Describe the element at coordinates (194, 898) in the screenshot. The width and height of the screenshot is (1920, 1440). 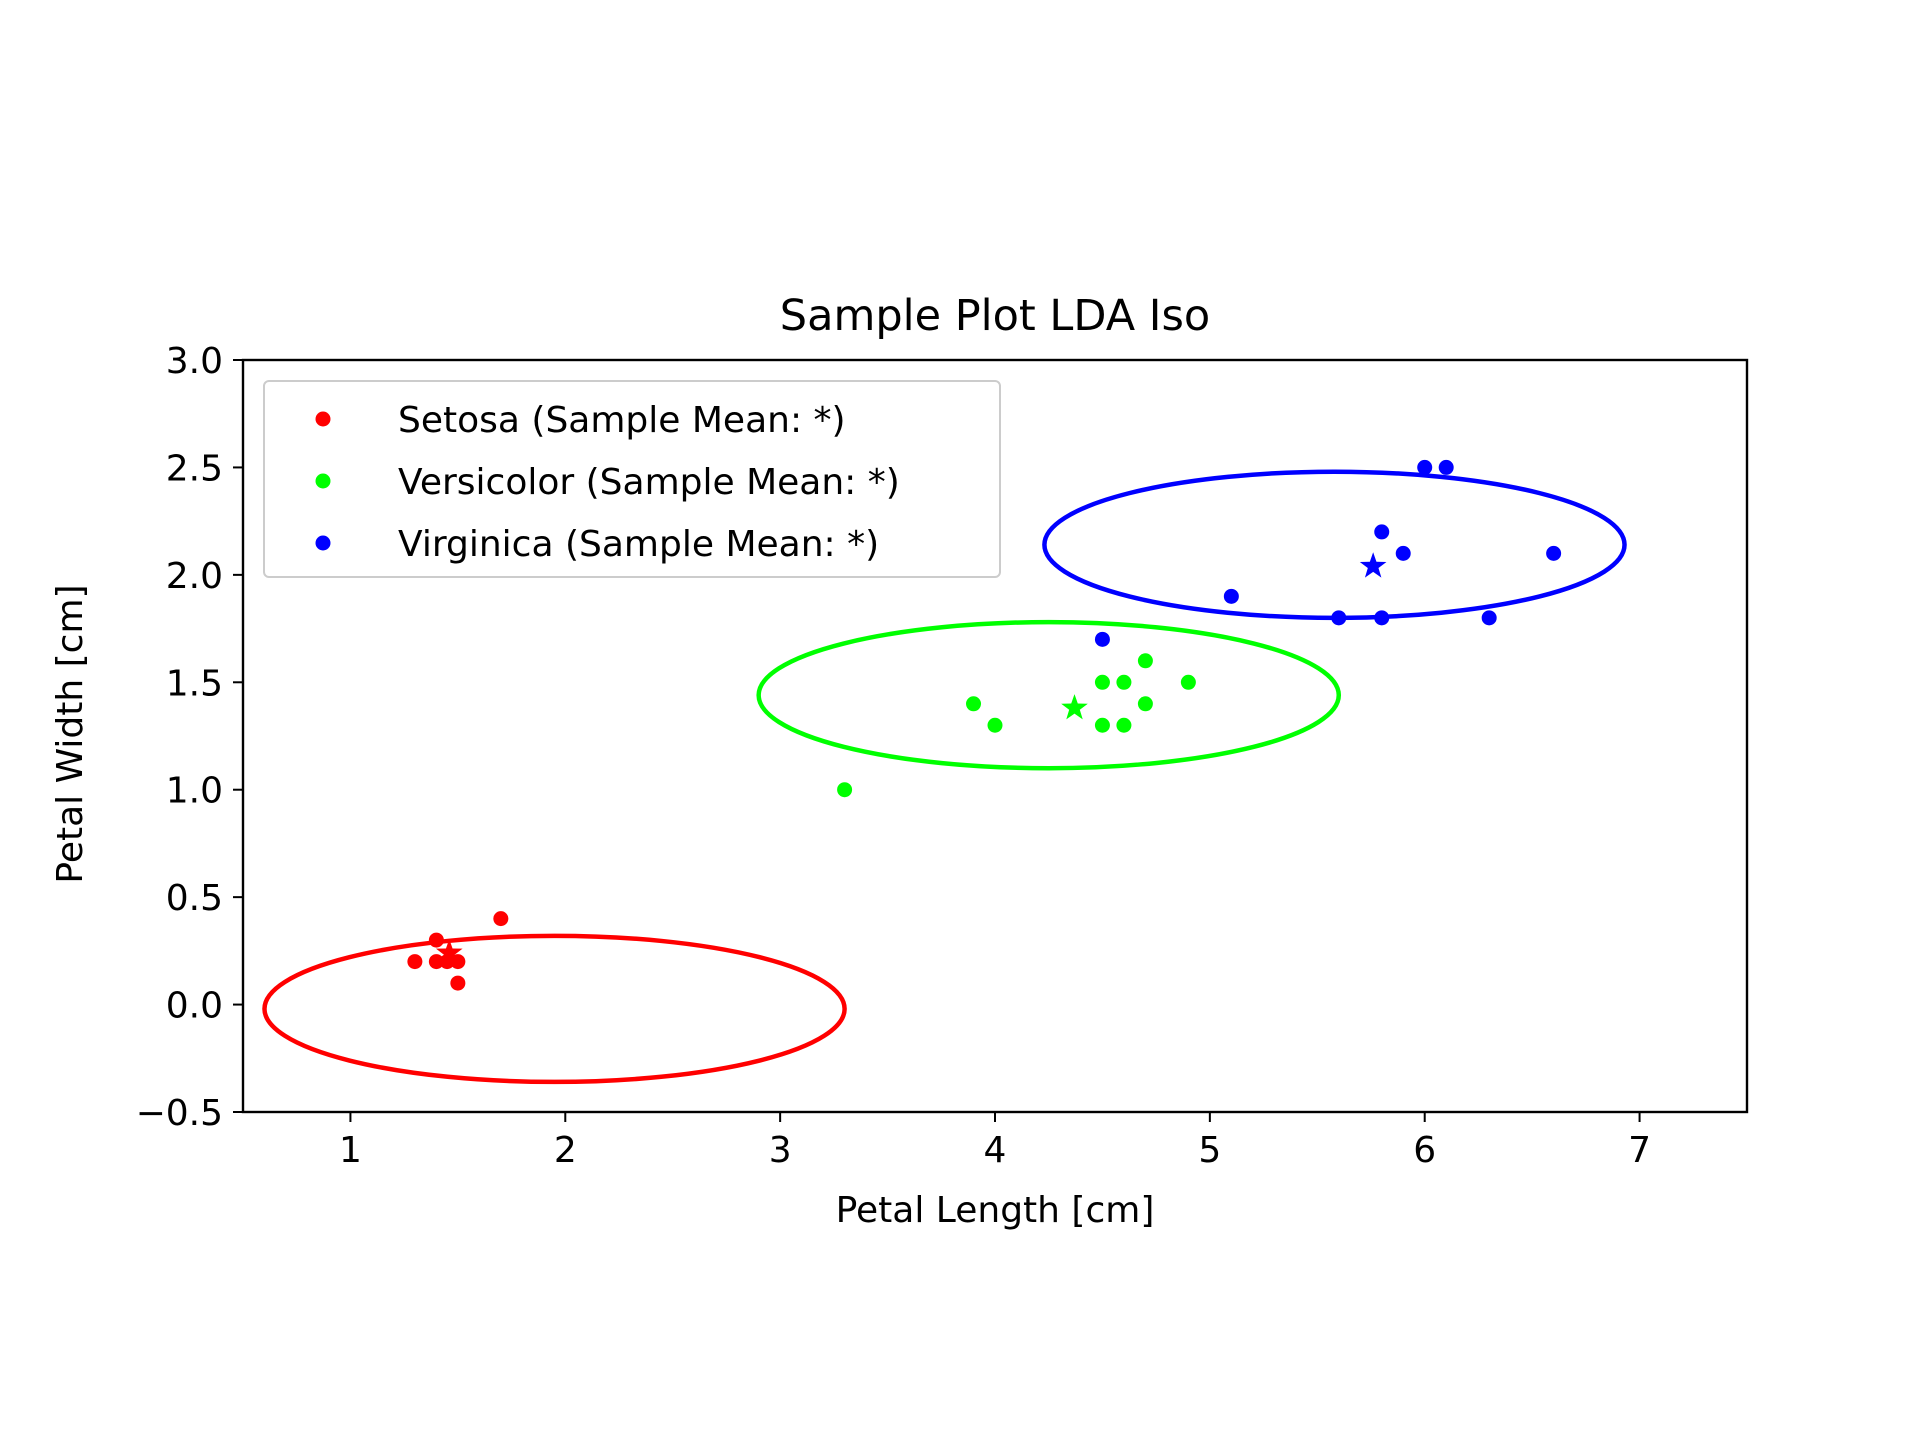
I see `y-tick-label-3: 0.5` at that location.